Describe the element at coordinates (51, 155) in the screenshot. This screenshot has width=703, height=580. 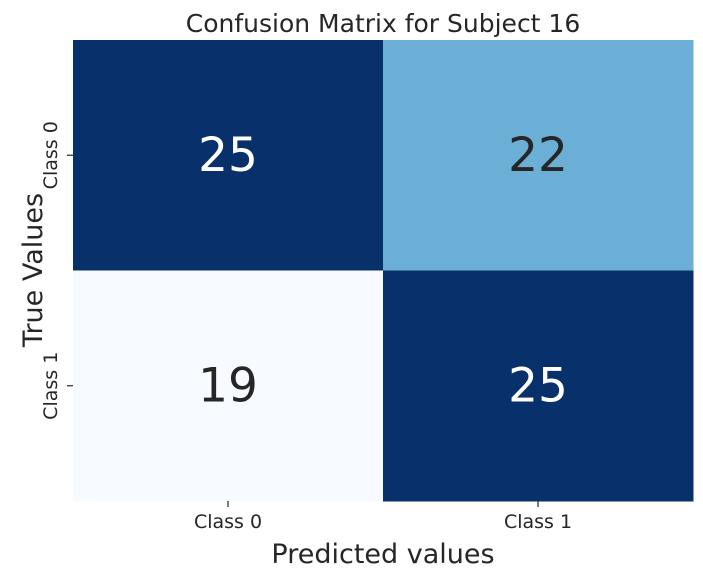
I see `y-tick-label: Class 0` at that location.